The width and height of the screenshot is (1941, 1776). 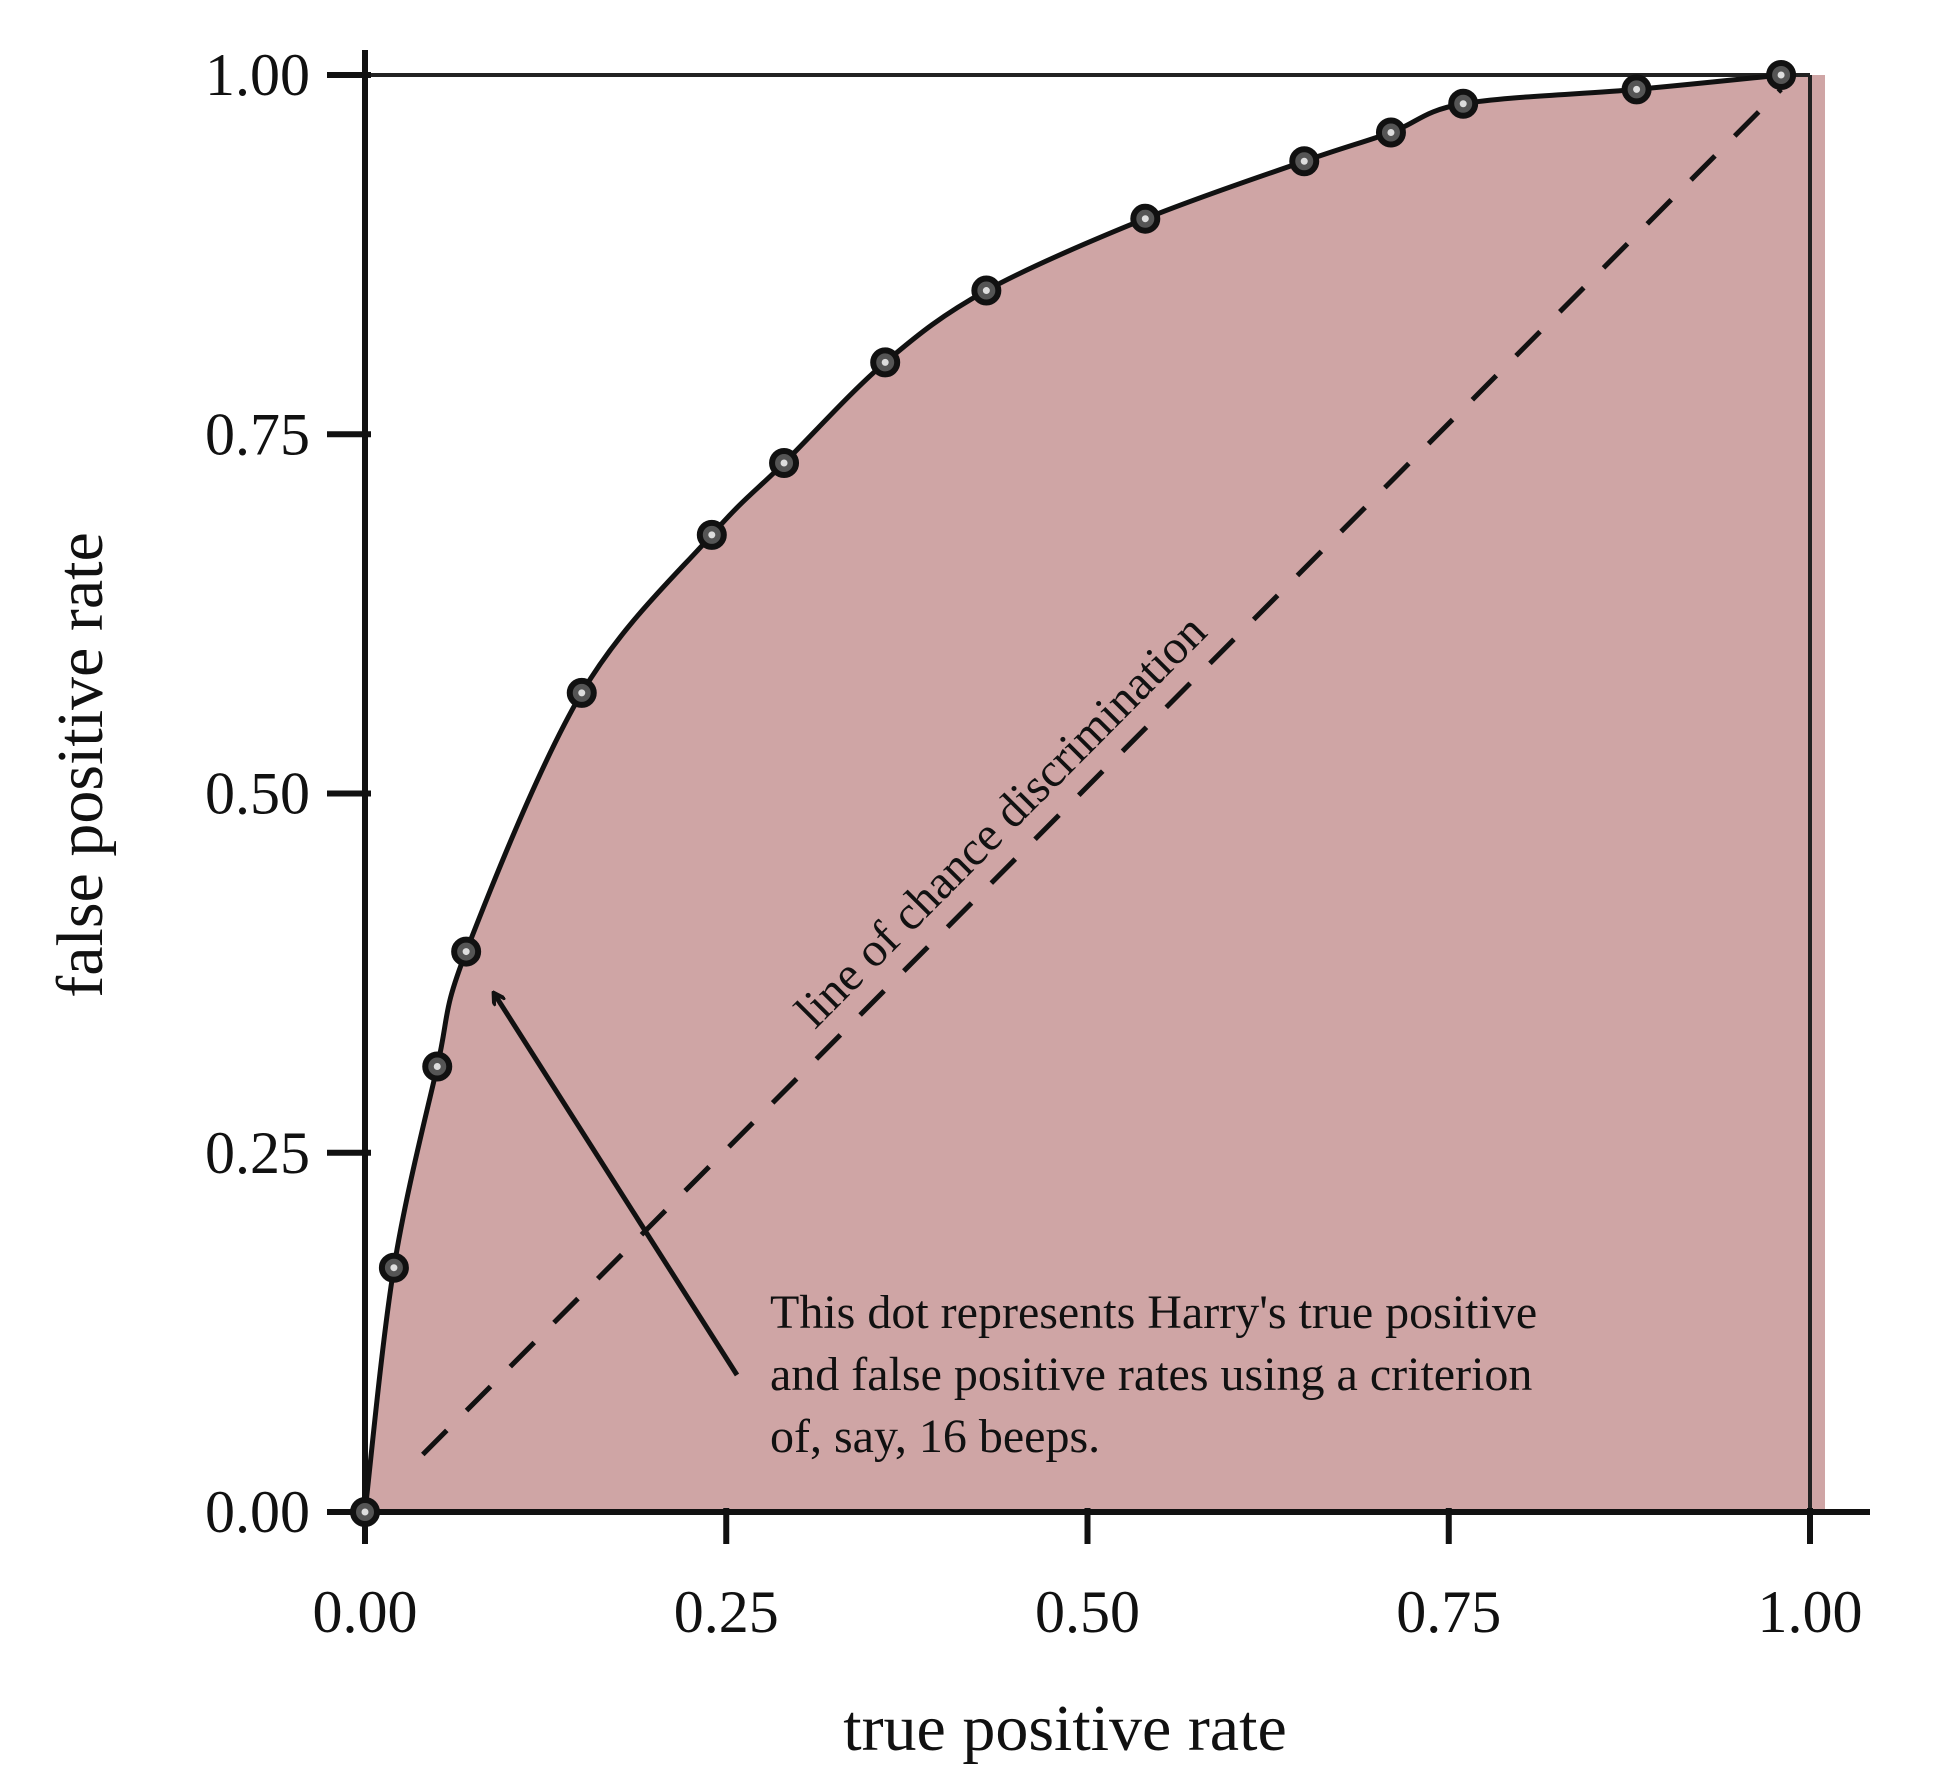 What do you see at coordinates (80, 764) in the screenshot?
I see `y-axis-title: false positive rate` at bounding box center [80, 764].